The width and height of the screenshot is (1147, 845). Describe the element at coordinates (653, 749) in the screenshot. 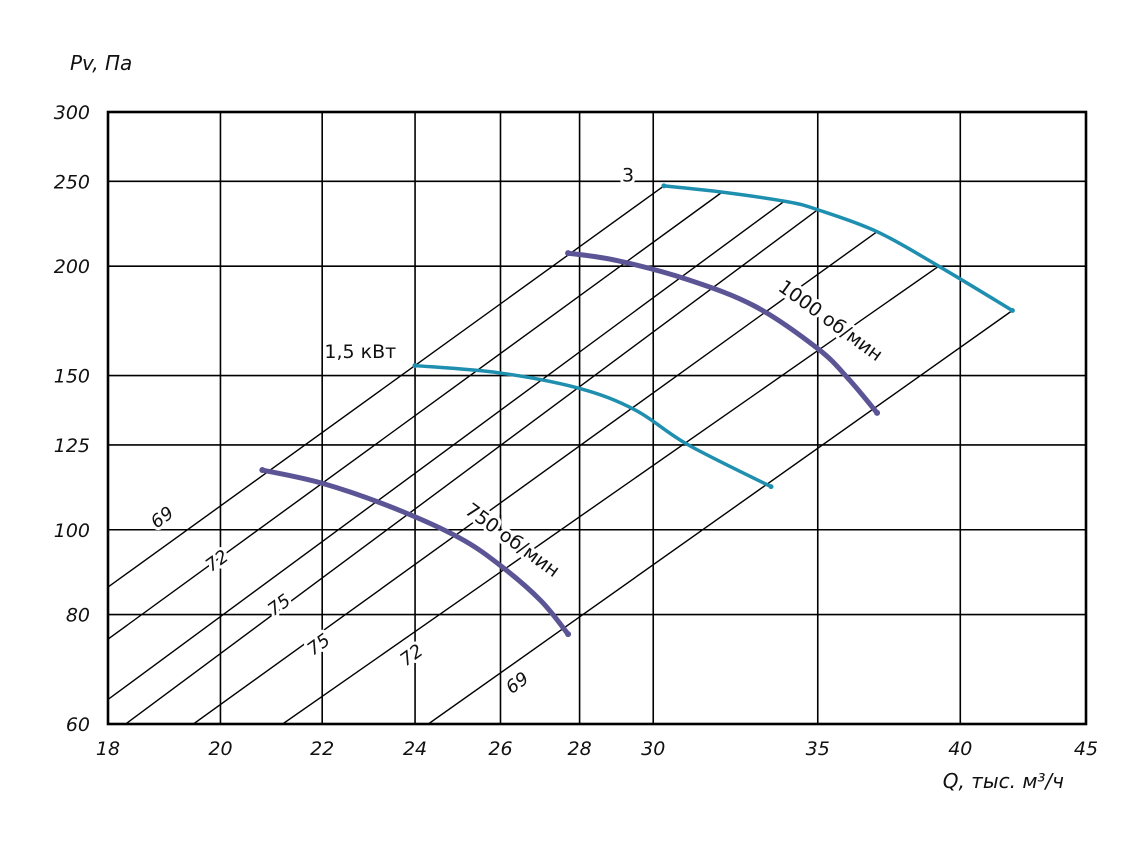

I see `x-tick-label: 30` at that location.